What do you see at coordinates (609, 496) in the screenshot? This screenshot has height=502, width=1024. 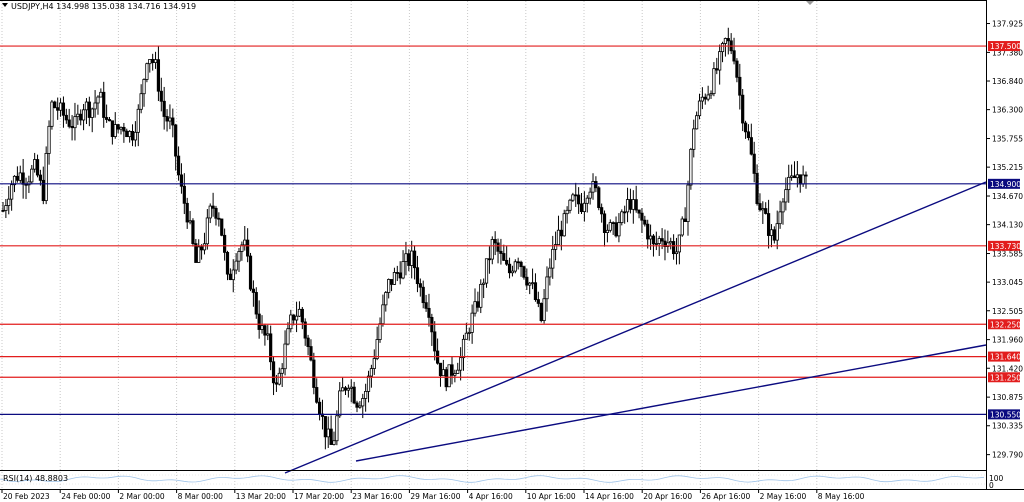 I see `time-label: 14 Apr 16:00` at bounding box center [609, 496].